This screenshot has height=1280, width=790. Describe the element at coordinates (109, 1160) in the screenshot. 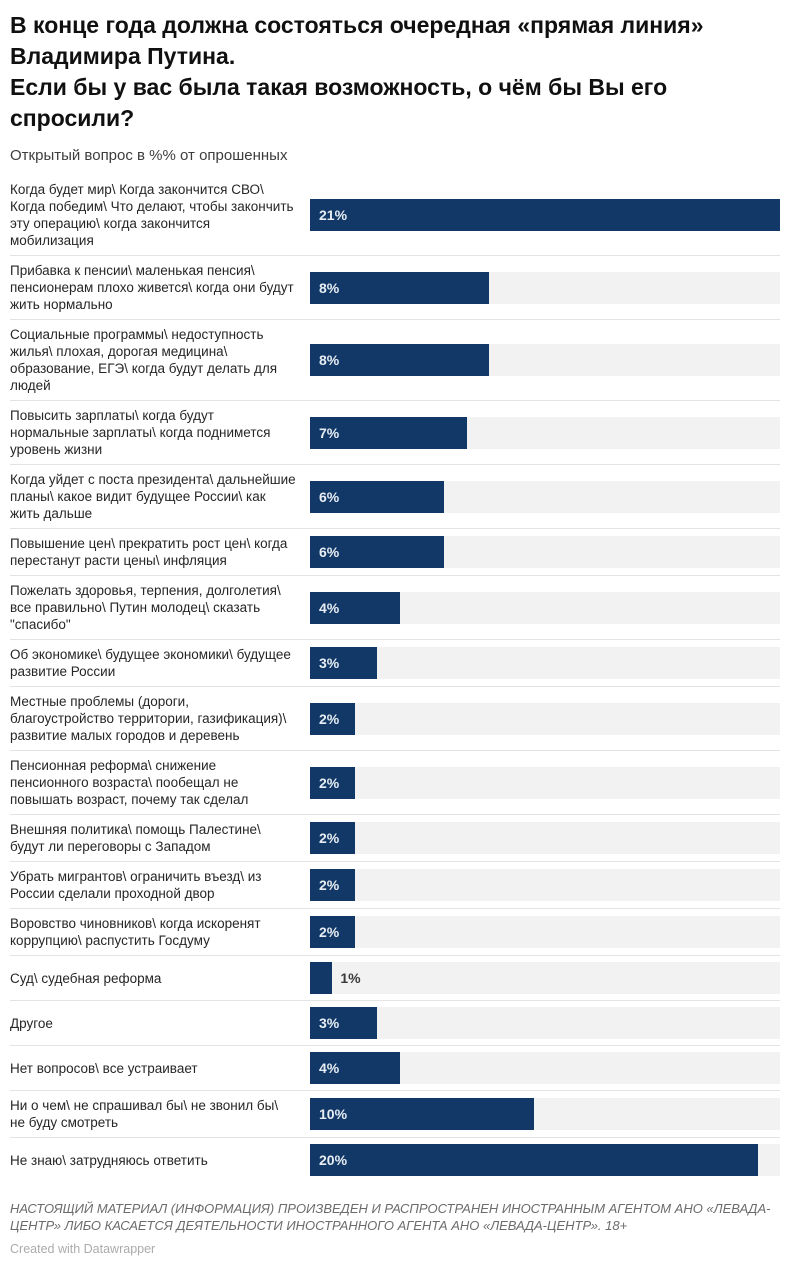

I see `category-label: Не знаю\ затрудняюсь ответить` at that location.